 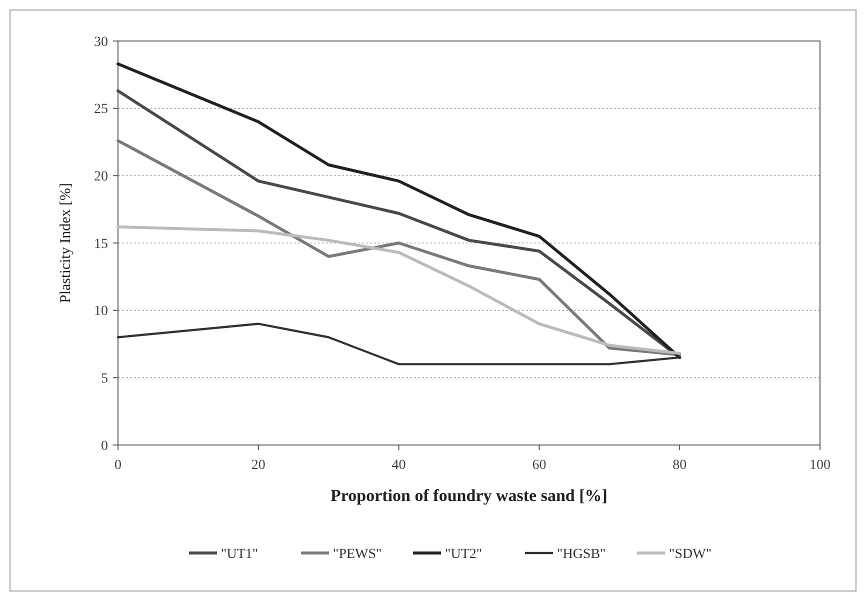 I want to click on x-tick-label: 80, so click(x=679, y=465).